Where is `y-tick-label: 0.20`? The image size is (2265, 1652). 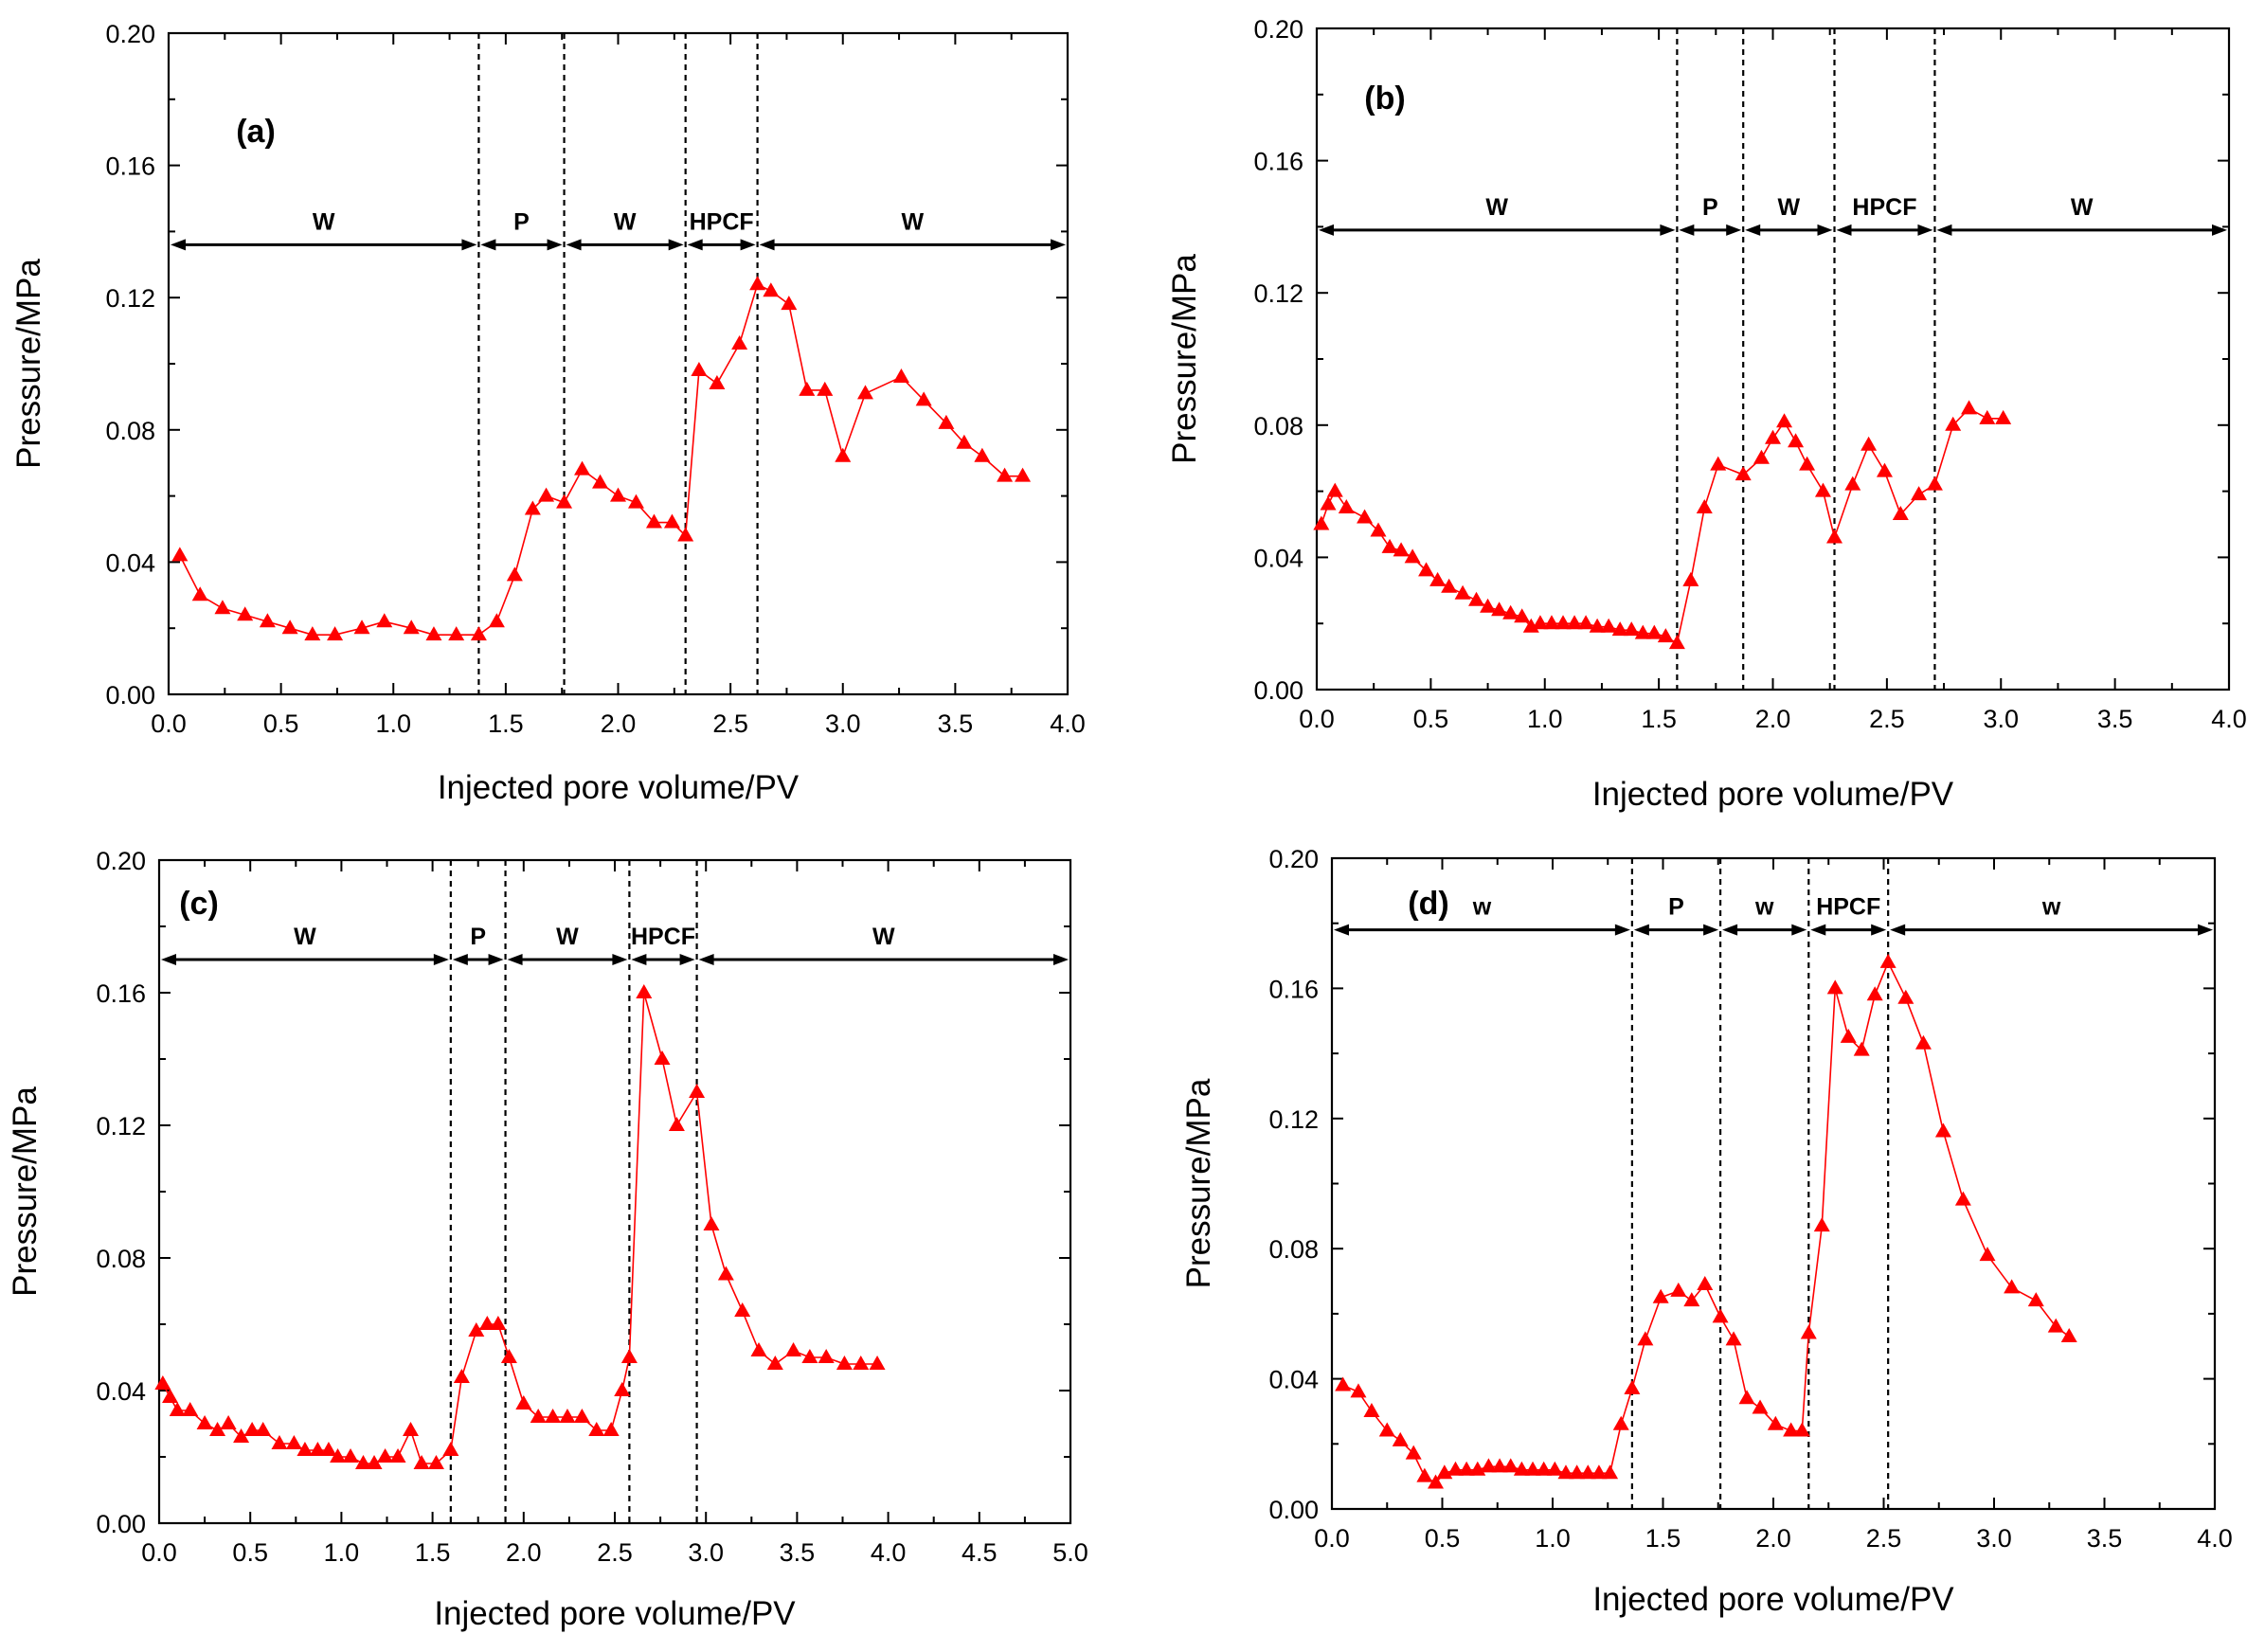
y-tick-label: 0.20 is located at coordinates (1278, 29).